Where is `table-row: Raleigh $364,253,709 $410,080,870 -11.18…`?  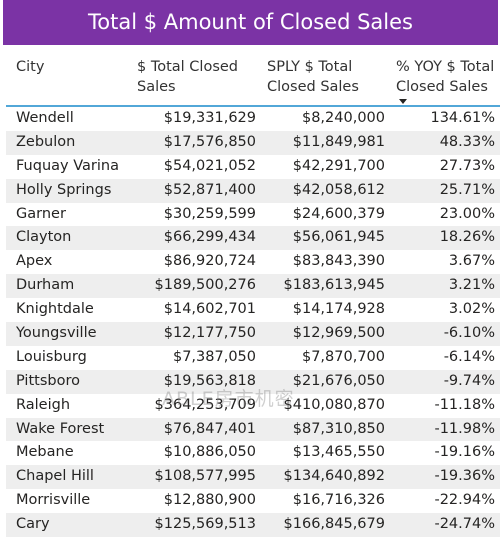 table-row: Raleigh $364,253,709 $410,080,870 -11.18… is located at coordinates (253, 406).